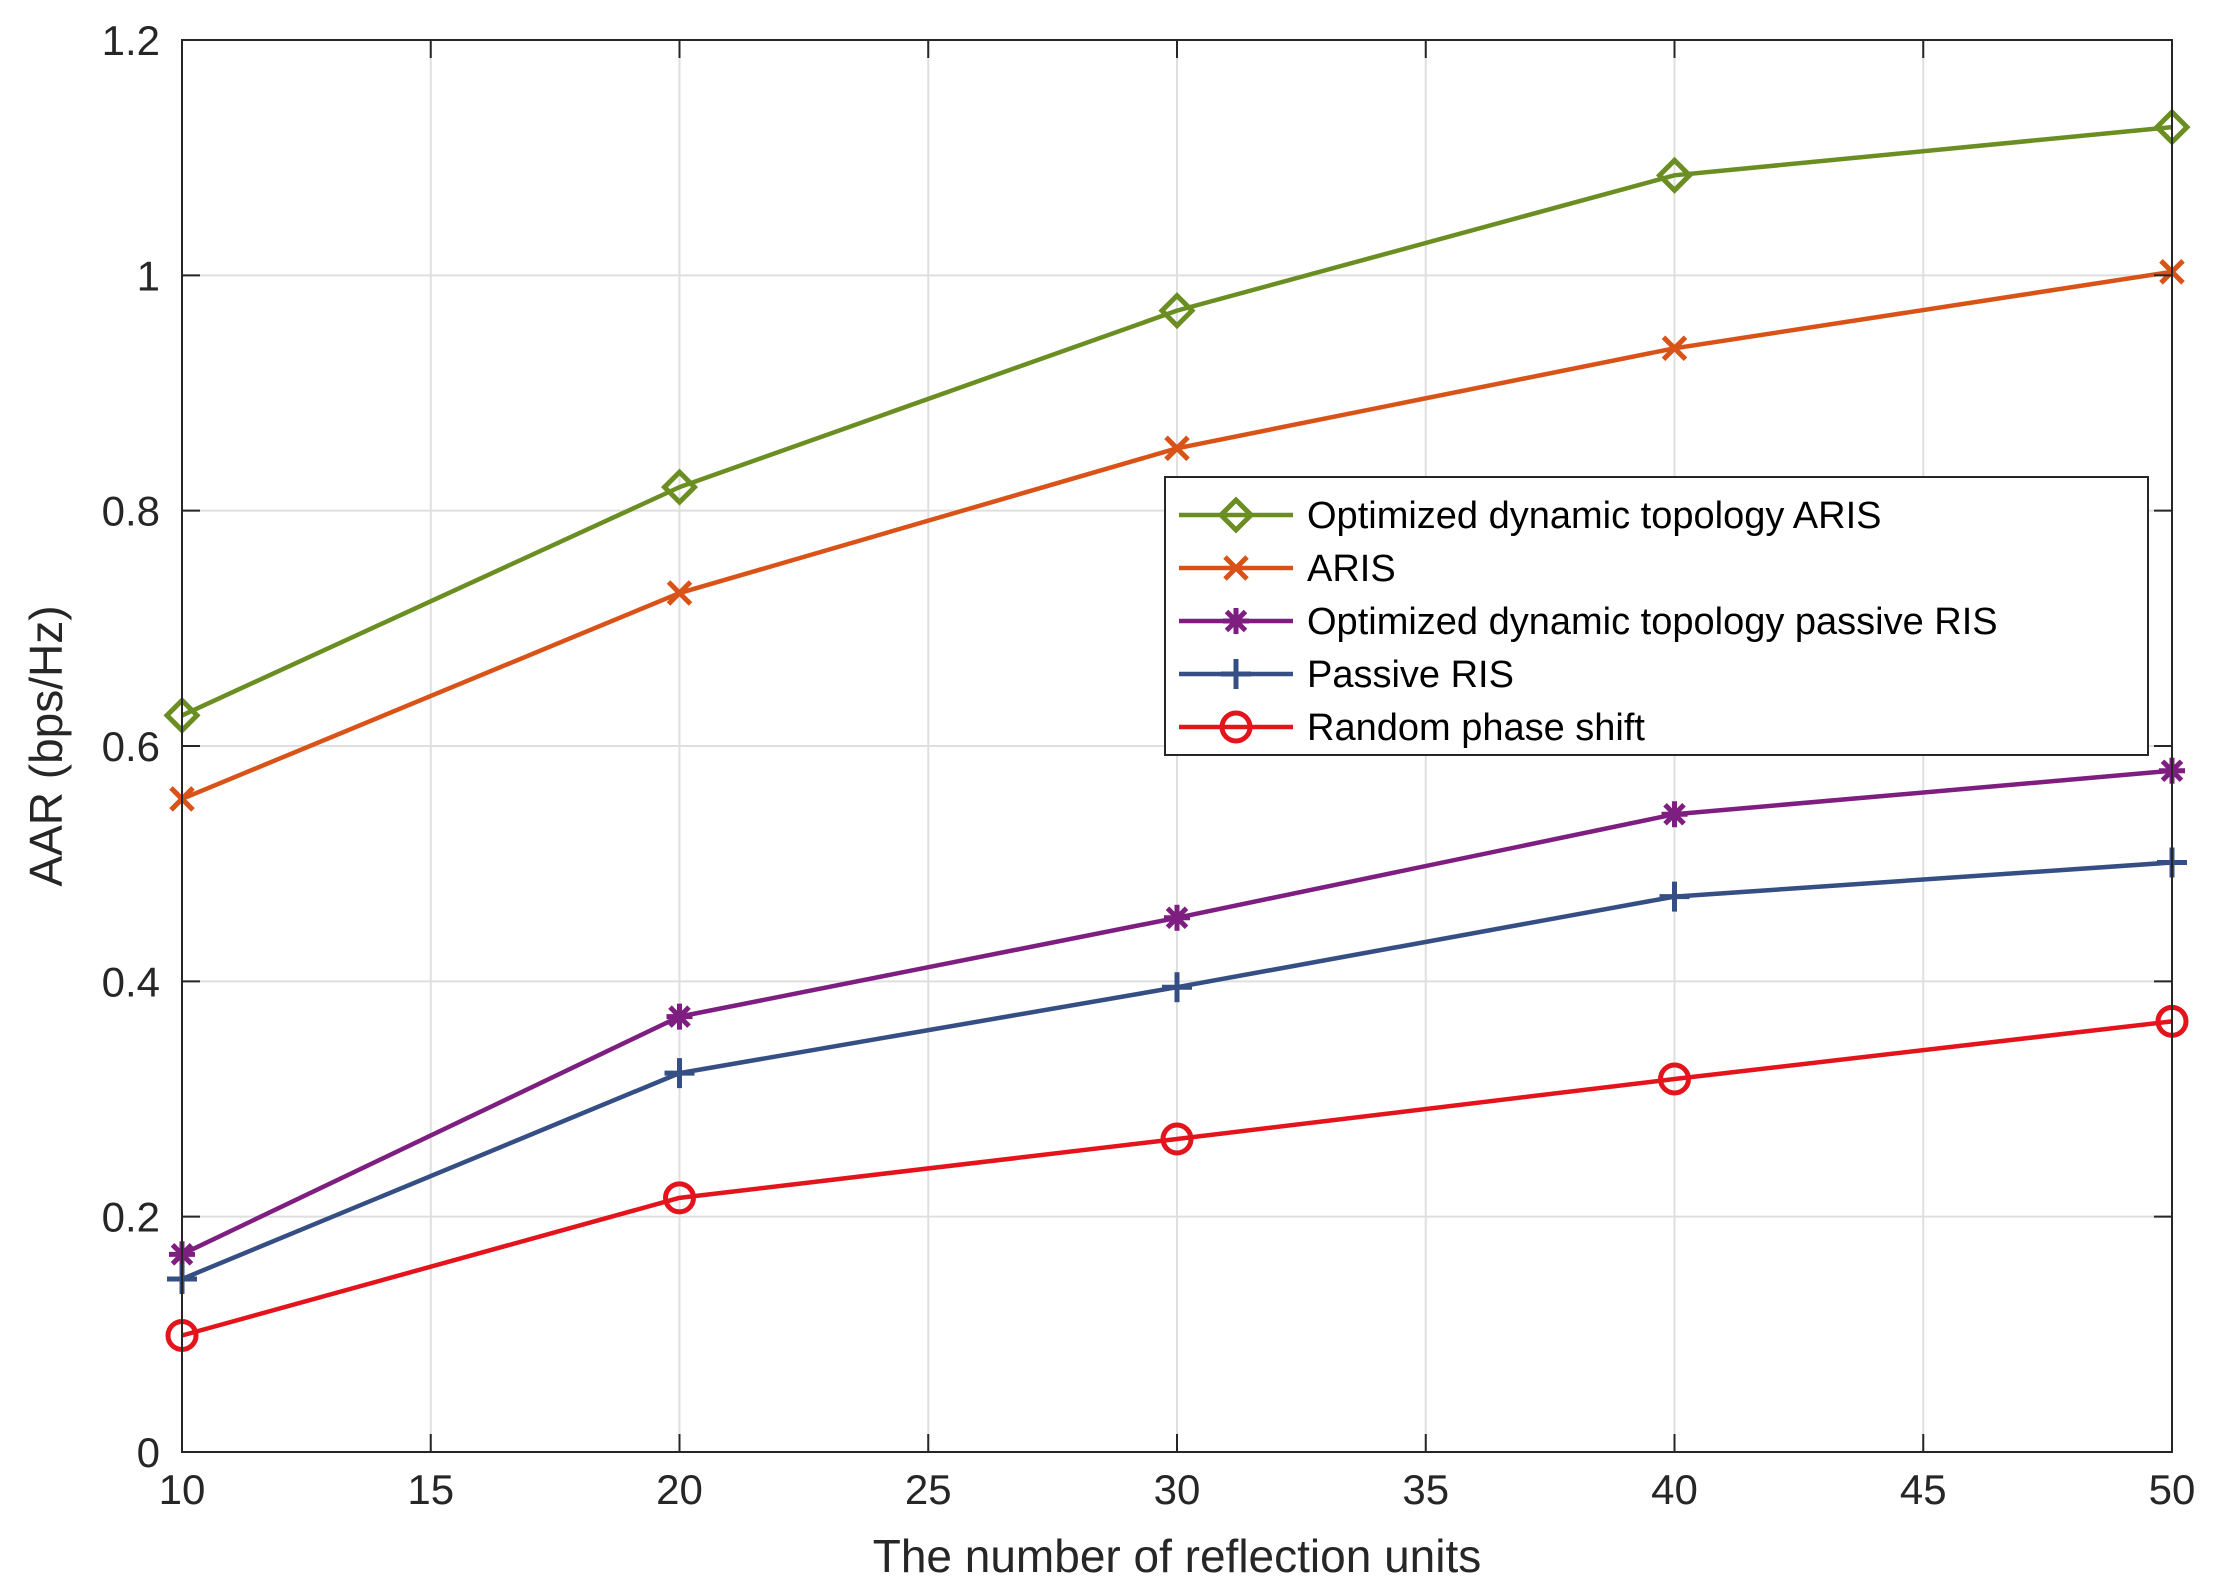 This screenshot has height=1594, width=2214. Describe the element at coordinates (131, 746) in the screenshot. I see `y-tick-label: 0.6` at that location.